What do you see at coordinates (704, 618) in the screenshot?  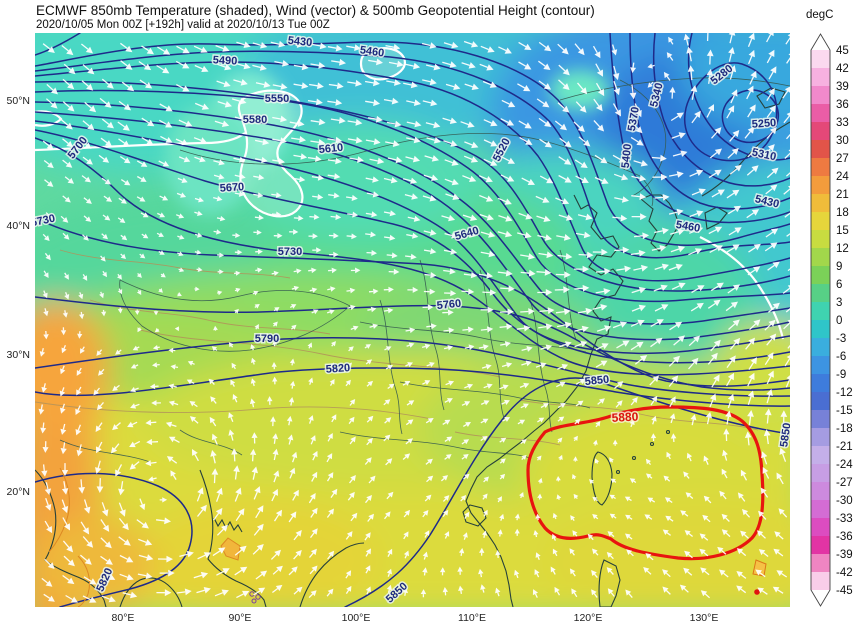 I see `lon-tick-label: 130°E` at bounding box center [704, 618].